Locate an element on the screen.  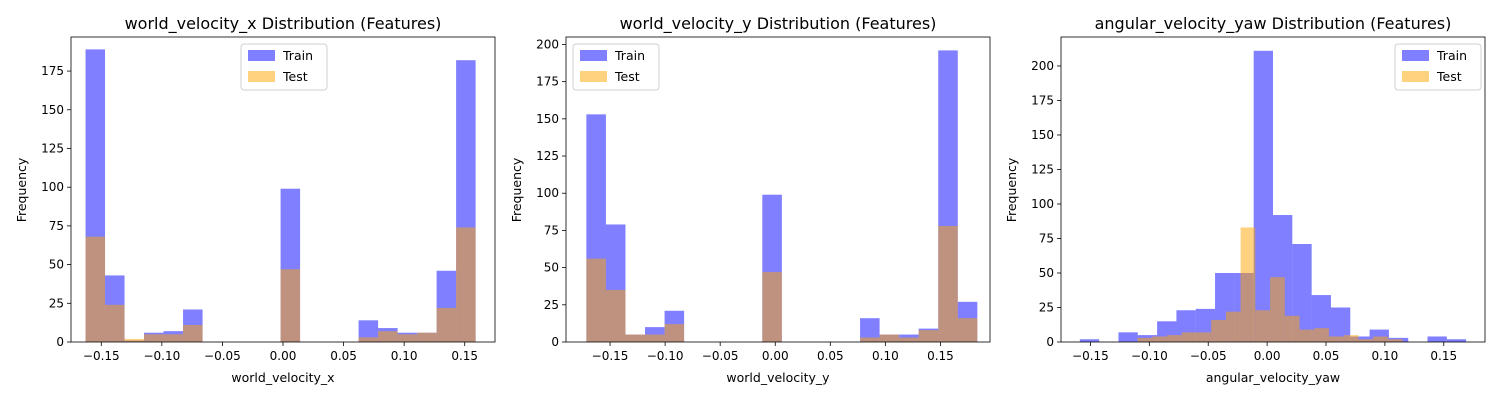
x-tick-label: 0.10 is located at coordinates (1385, 356).